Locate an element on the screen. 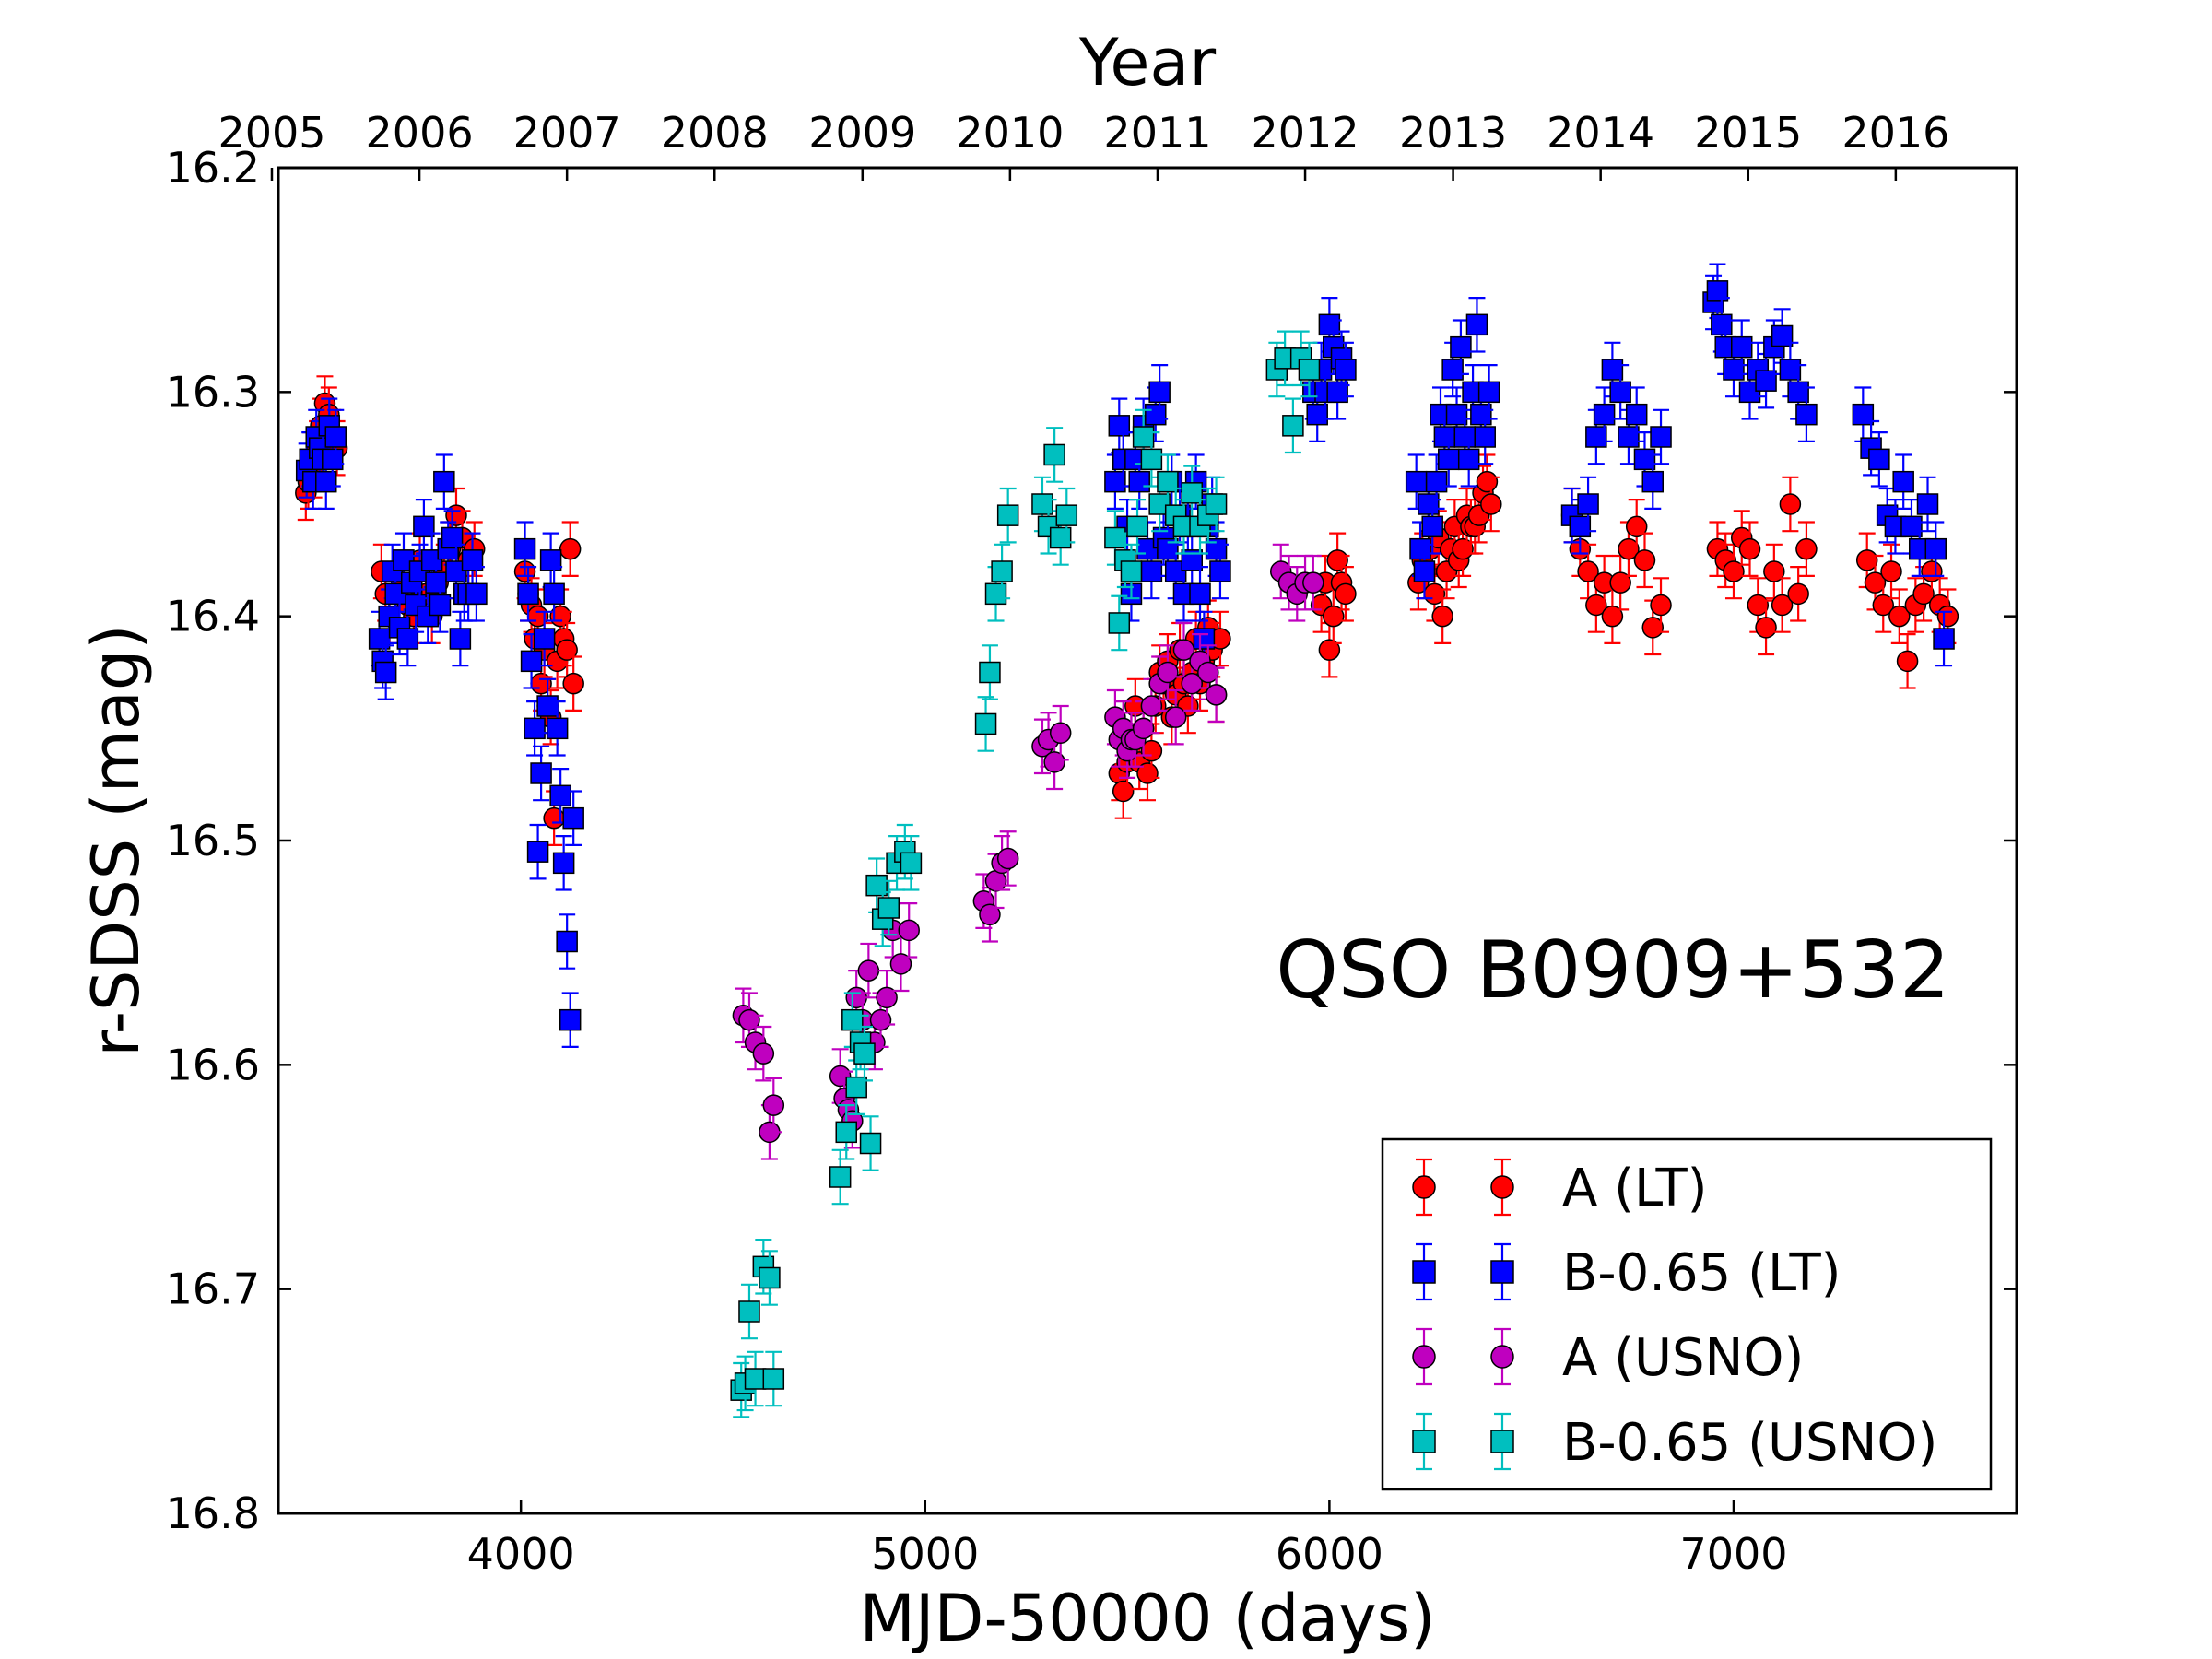 Image resolution: width=2212 pixels, height=1659 pixels. top-tick-label: 2009 is located at coordinates (862, 133).